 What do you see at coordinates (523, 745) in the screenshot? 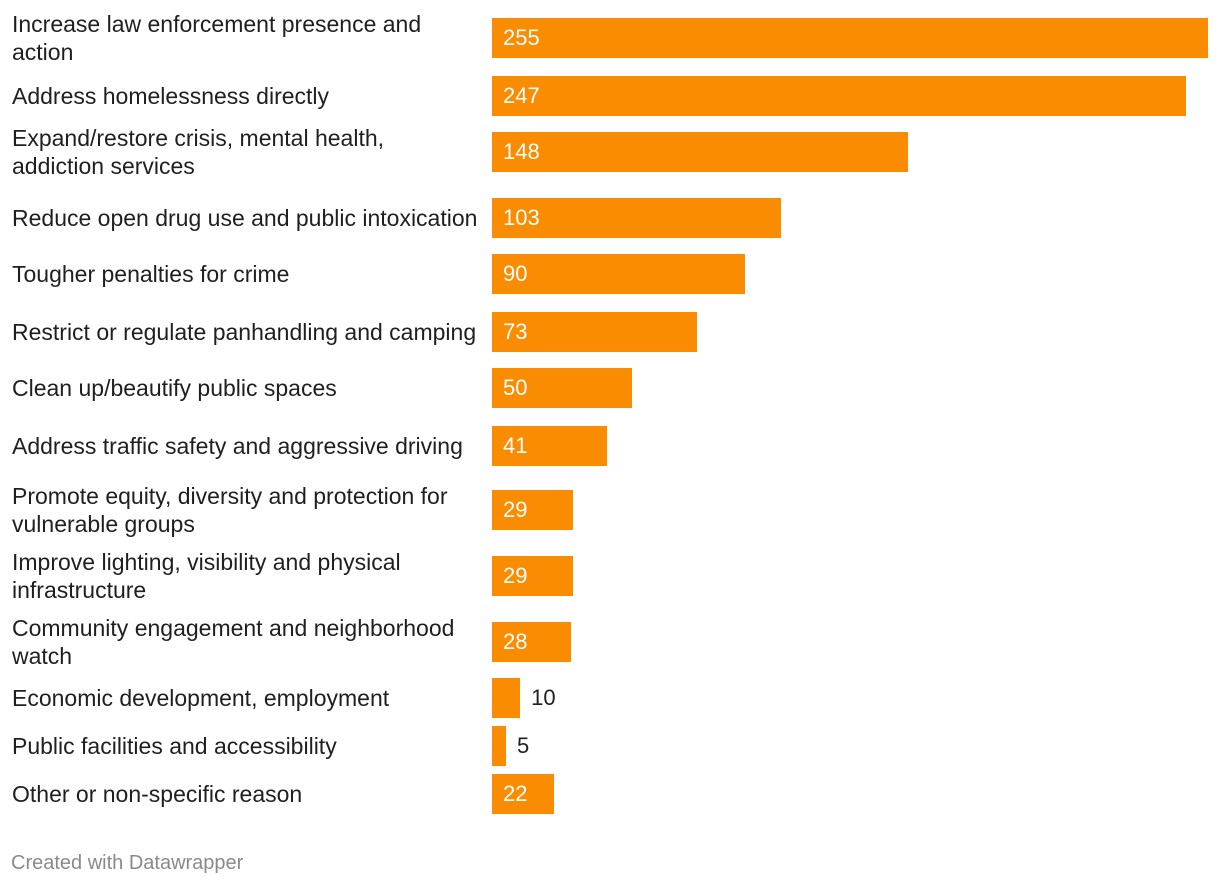
I see `data-label: 5` at bounding box center [523, 745].